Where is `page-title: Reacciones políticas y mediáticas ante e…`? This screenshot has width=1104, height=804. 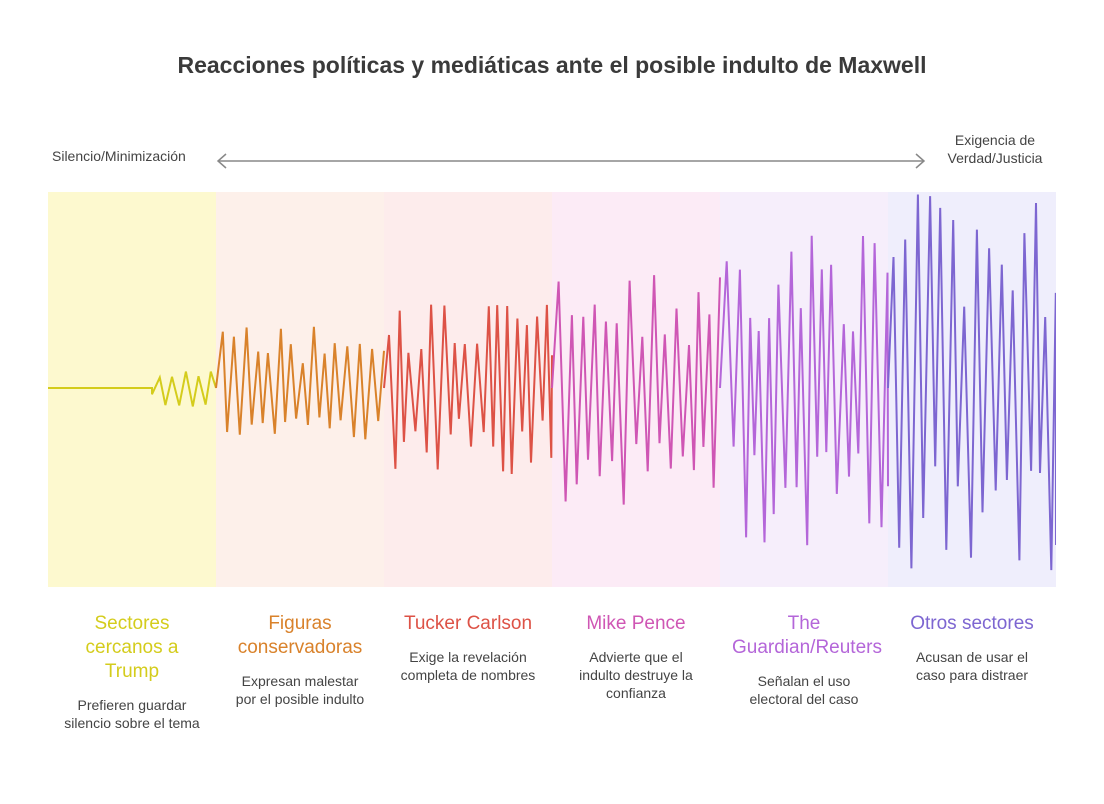
page-title: Reacciones políticas y mediáticas ante e… is located at coordinates (552, 65).